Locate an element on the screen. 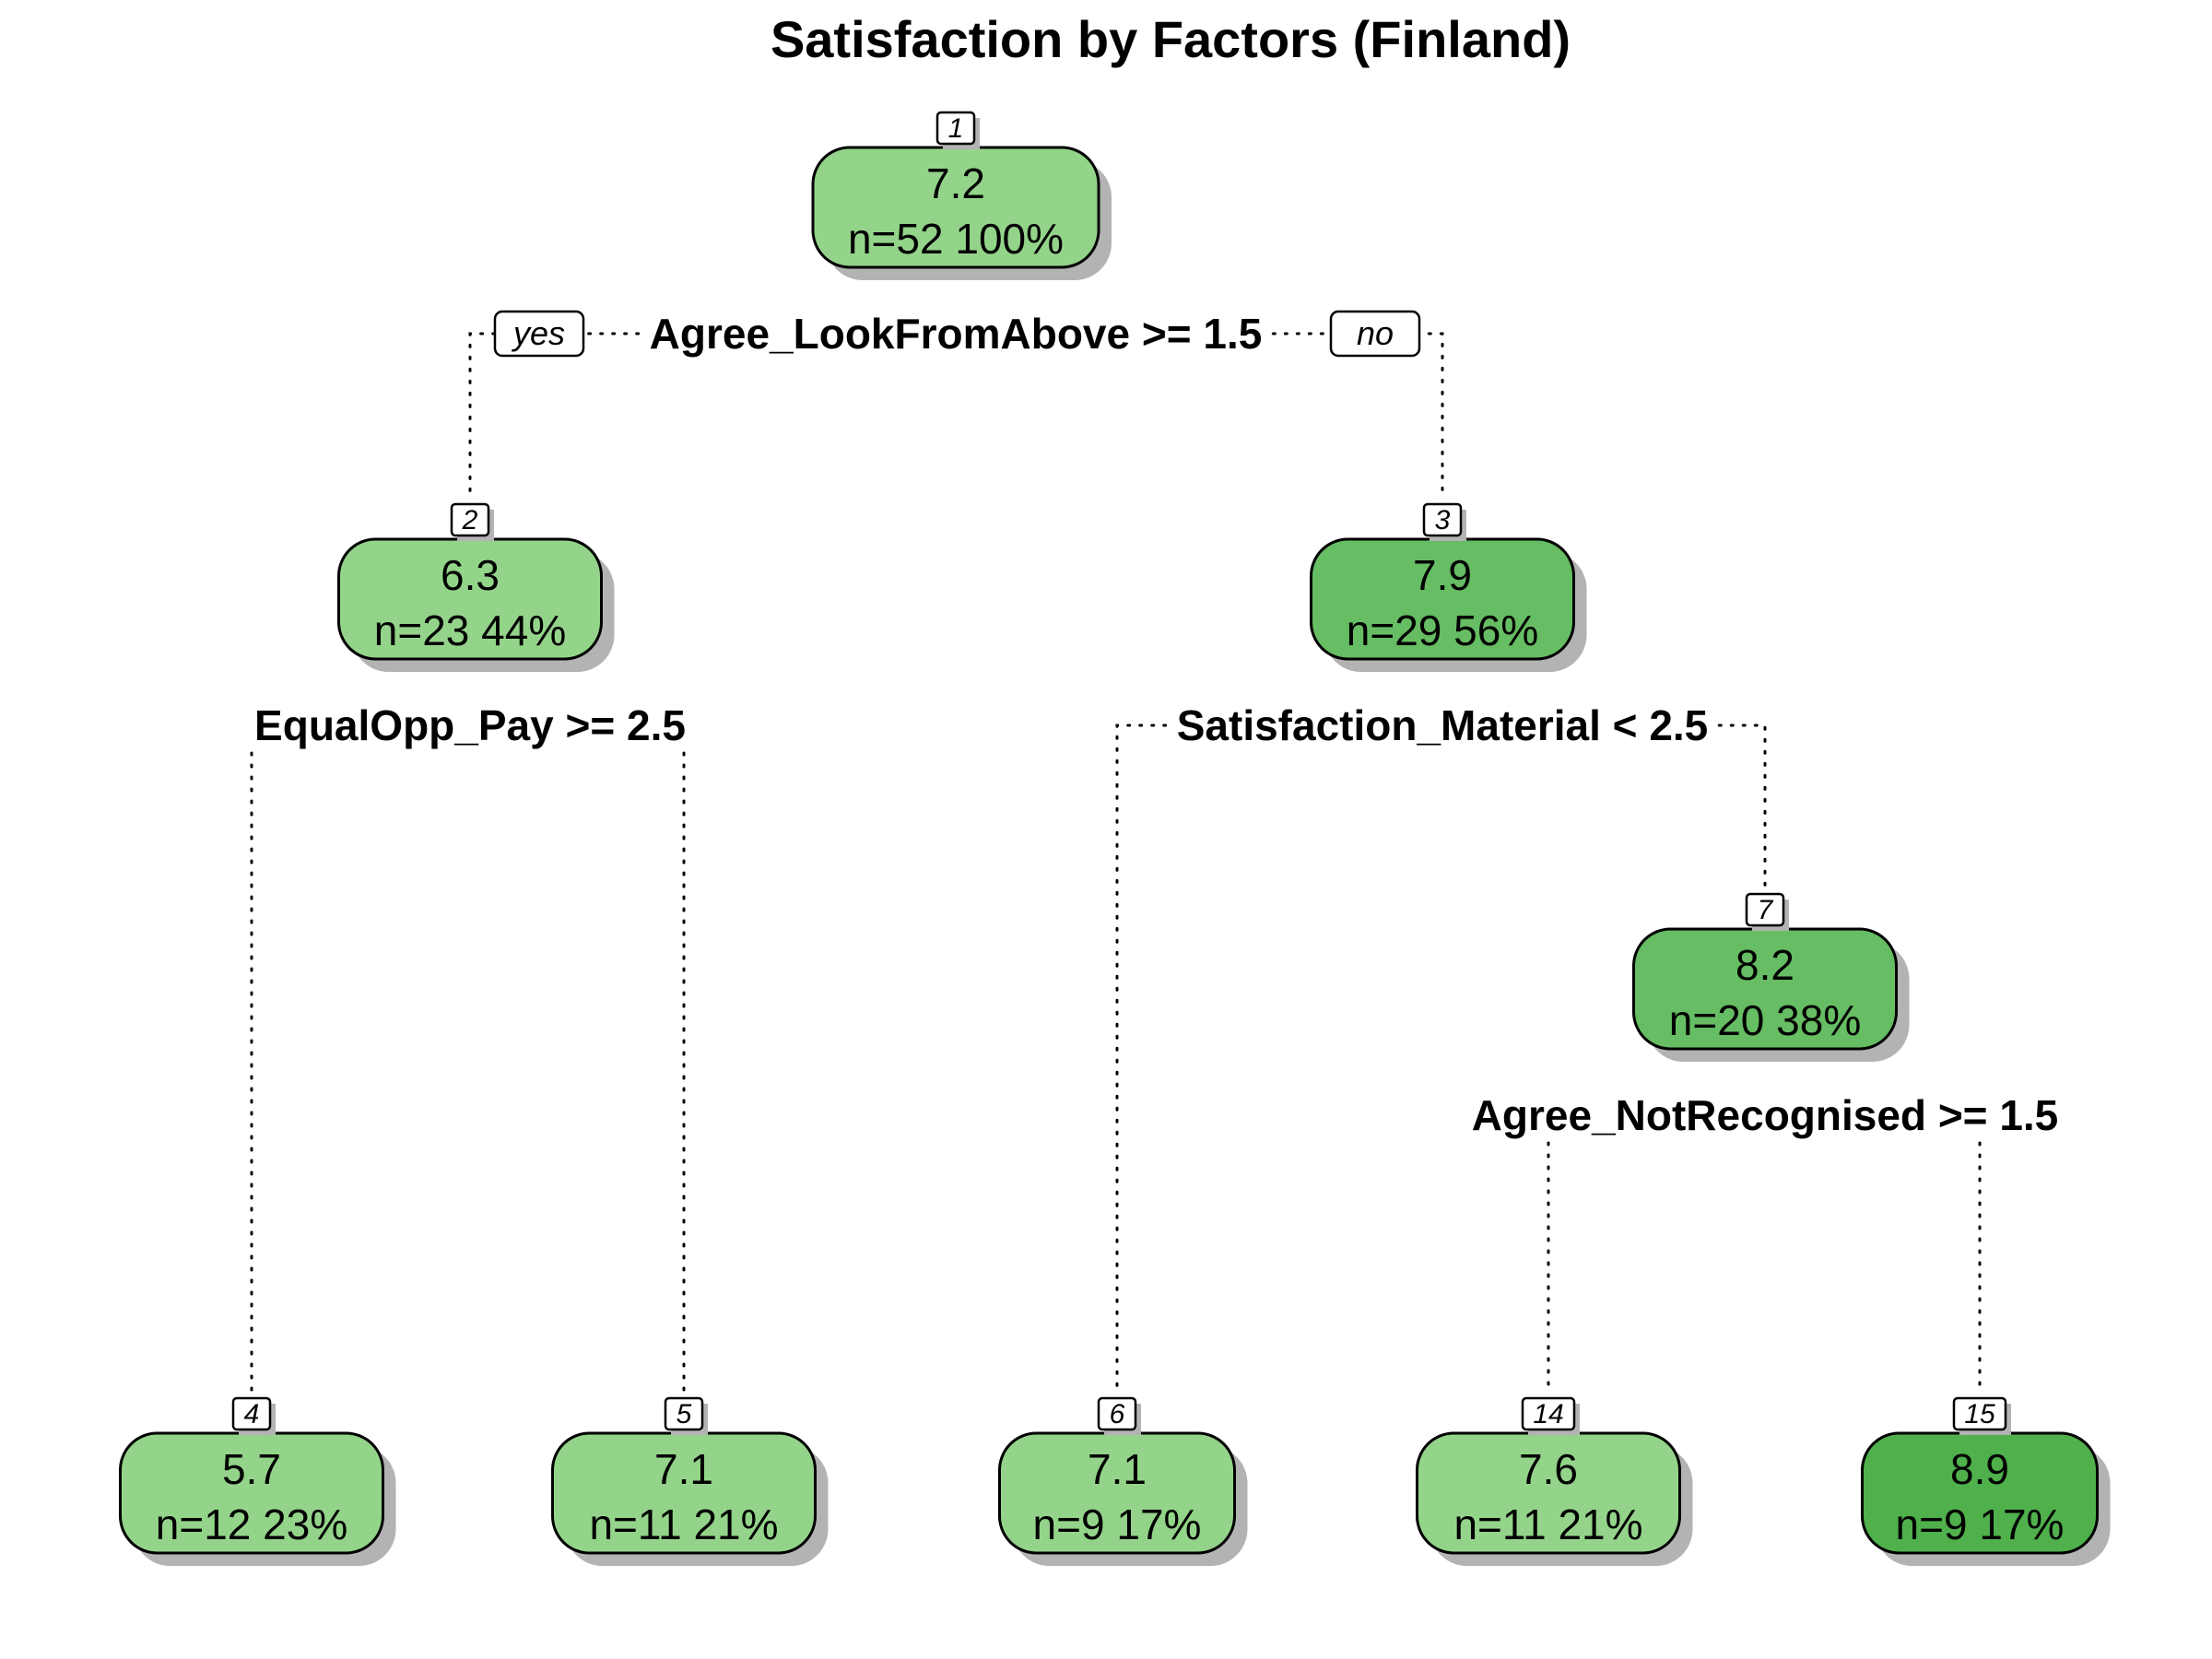  tree-node-7: 8.2 n=20 38% 7 Agree_NotRecognised >= 1.5 is located at coordinates (1765, 1015).